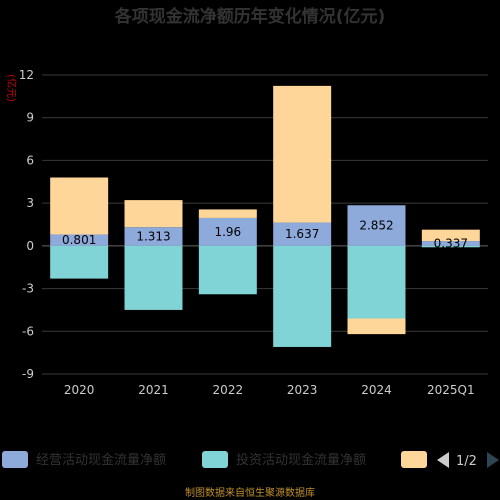  I want to click on bar-series3-2023, so click(302, 154).